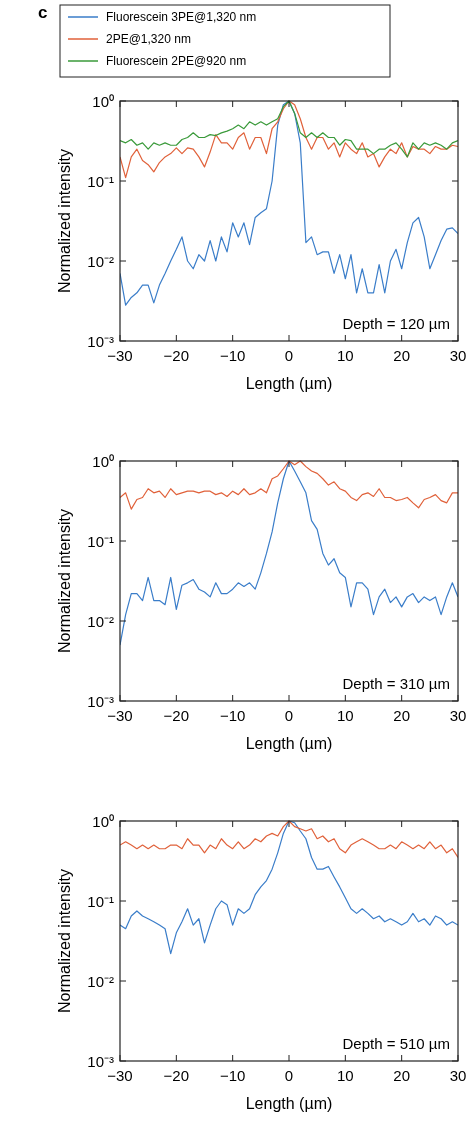  What do you see at coordinates (181, 17) in the screenshot?
I see `legend-label: Fluorescein 3PE@1,320 nm` at bounding box center [181, 17].